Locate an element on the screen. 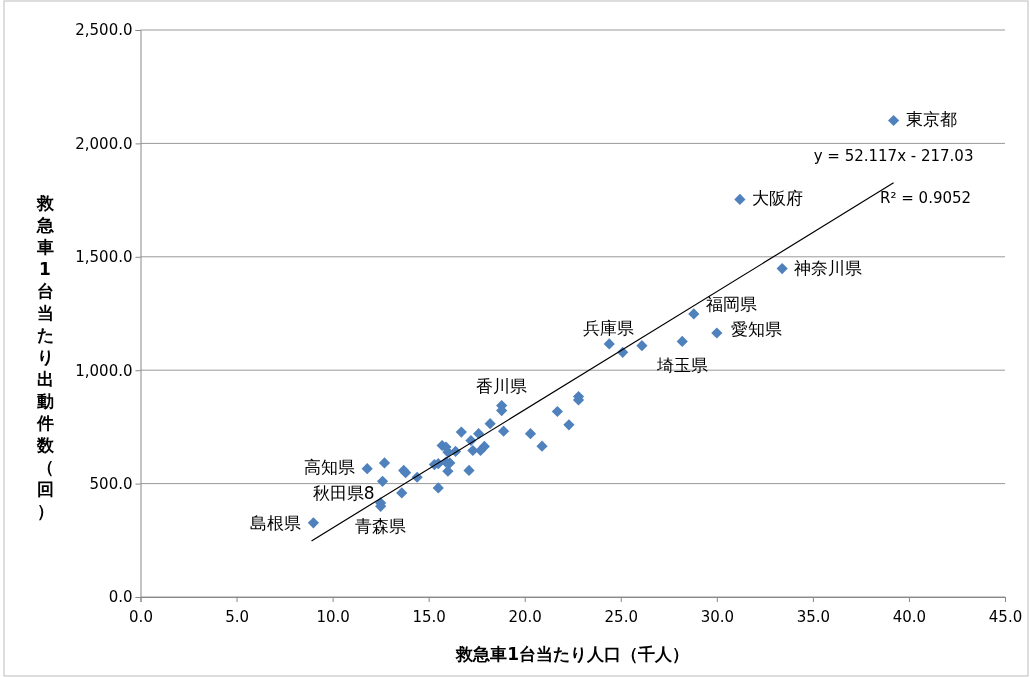 The width and height of the screenshot is (1030, 677). x-axis-title: 救急車1台当たり人口（千人） is located at coordinates (572, 654).